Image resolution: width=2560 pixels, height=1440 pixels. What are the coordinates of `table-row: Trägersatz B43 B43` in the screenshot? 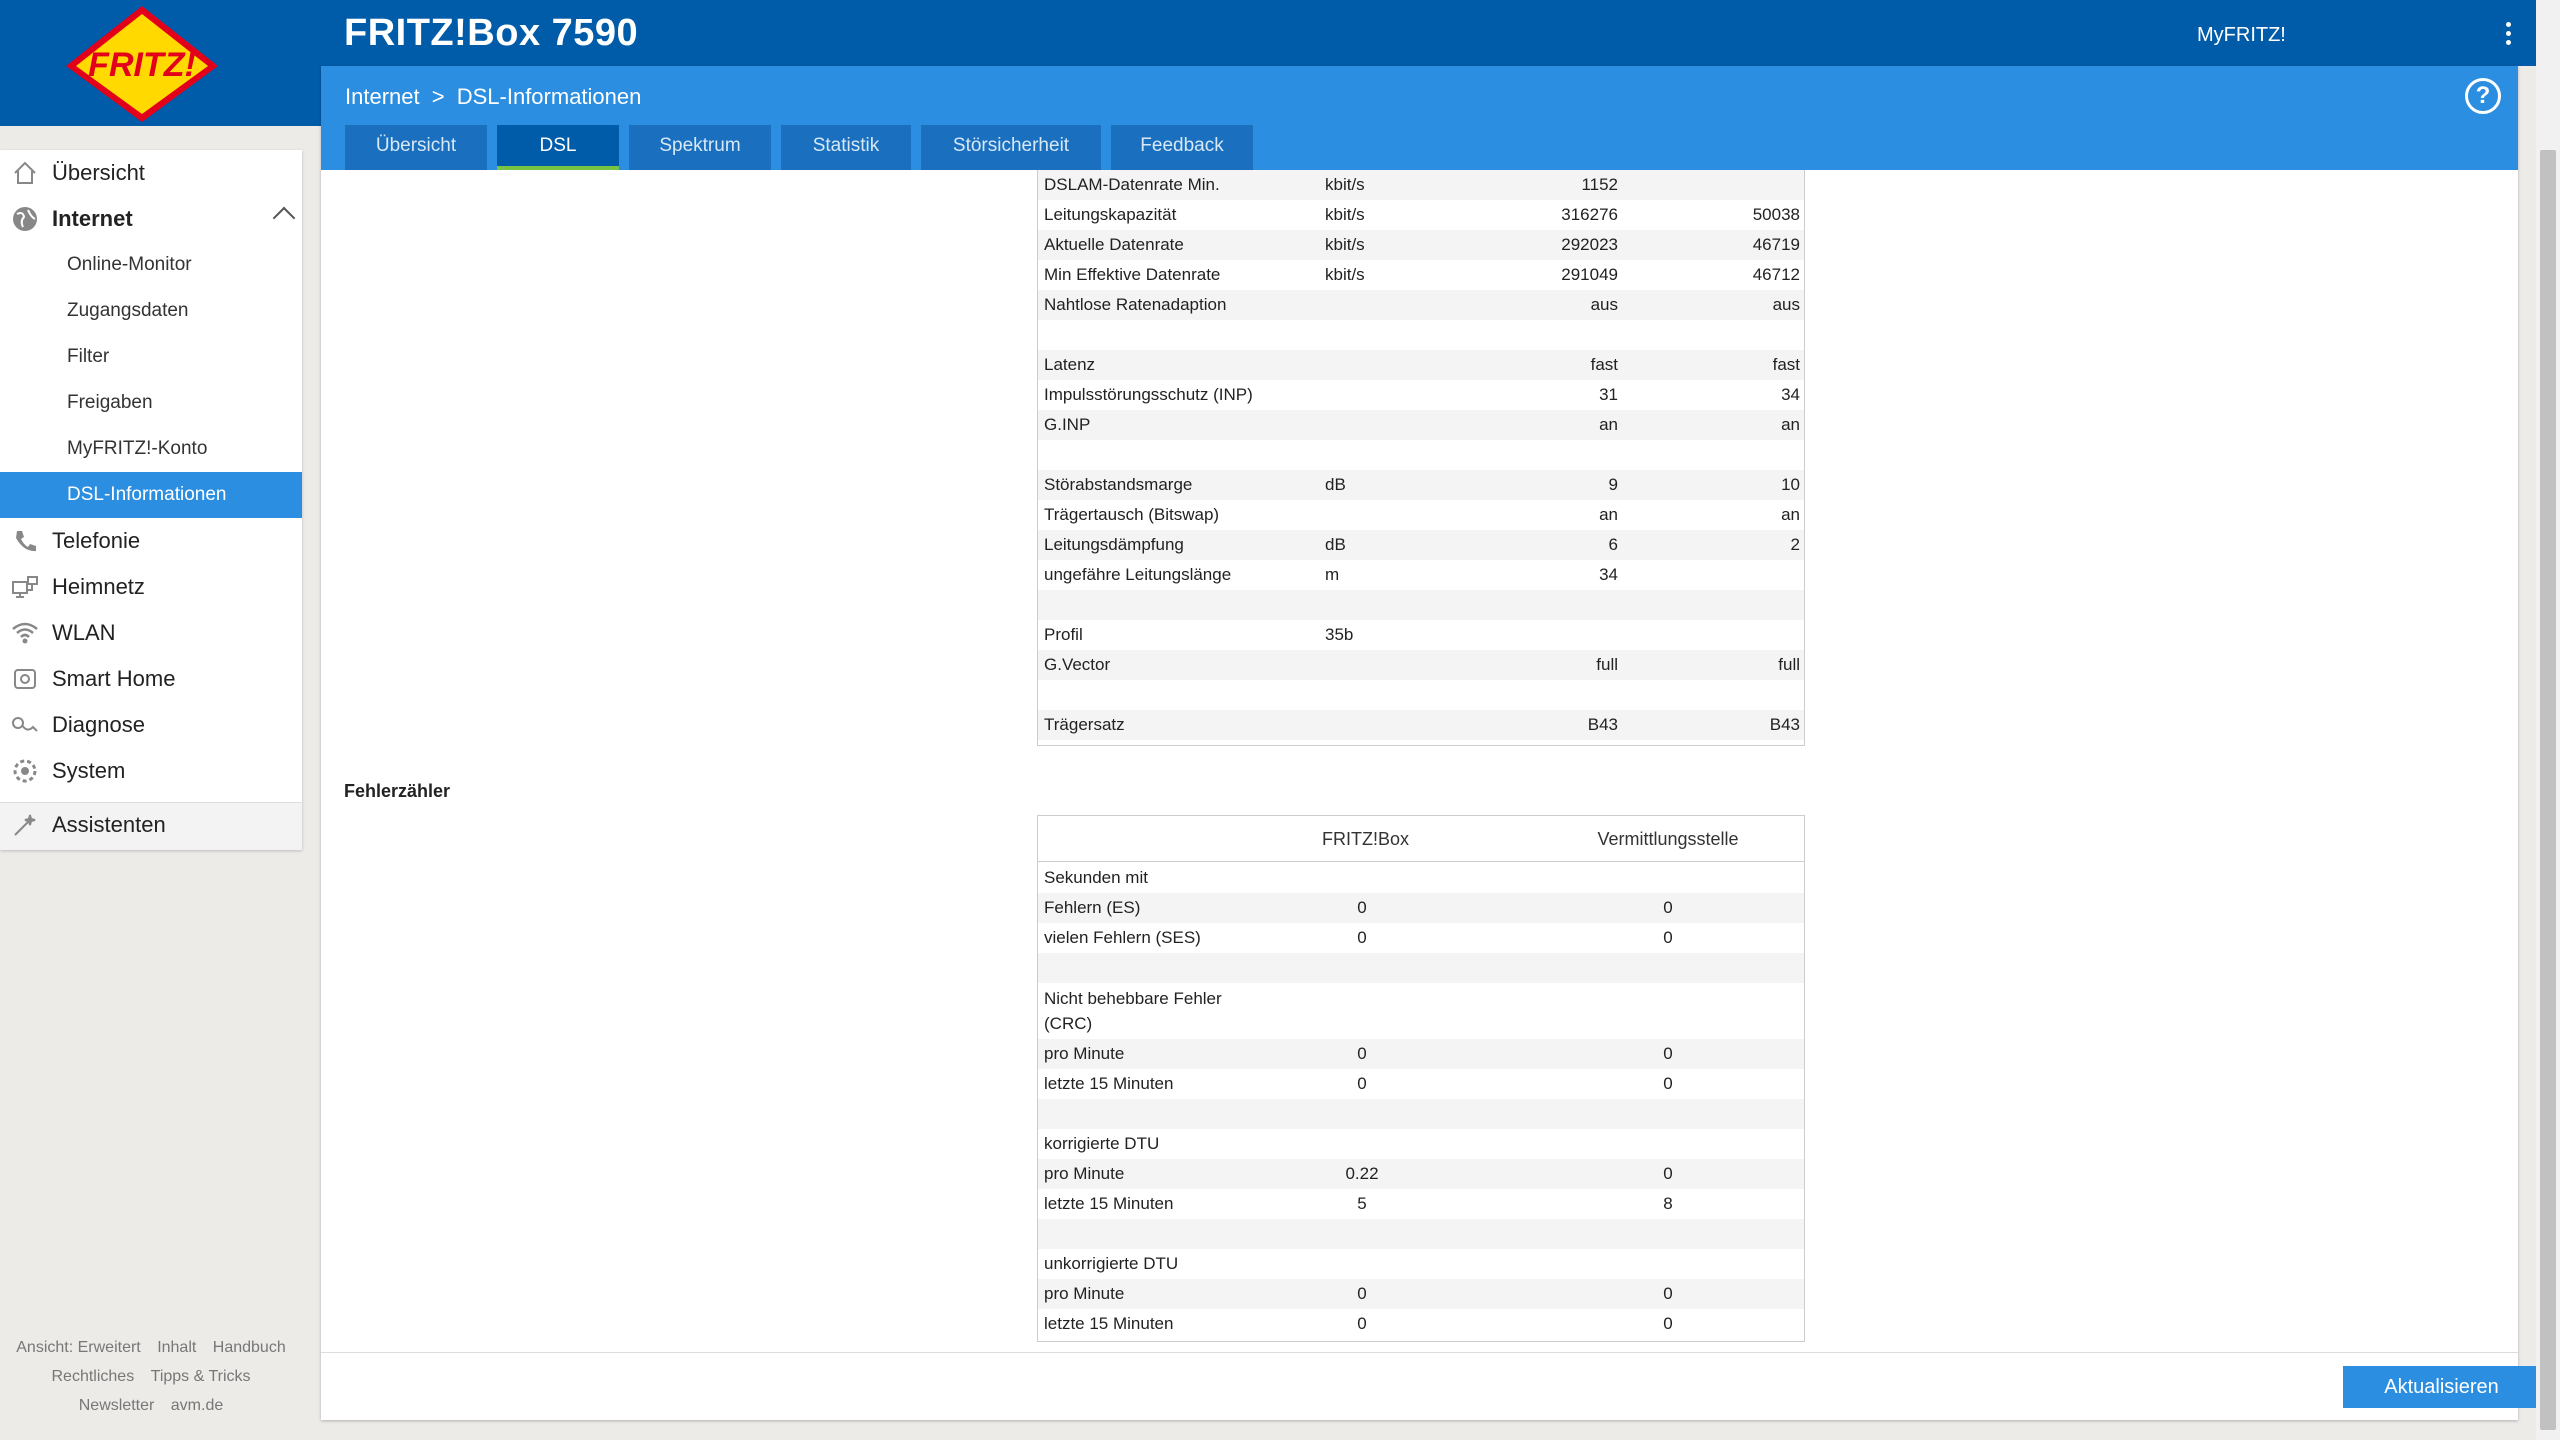 It's located at (1421, 725).